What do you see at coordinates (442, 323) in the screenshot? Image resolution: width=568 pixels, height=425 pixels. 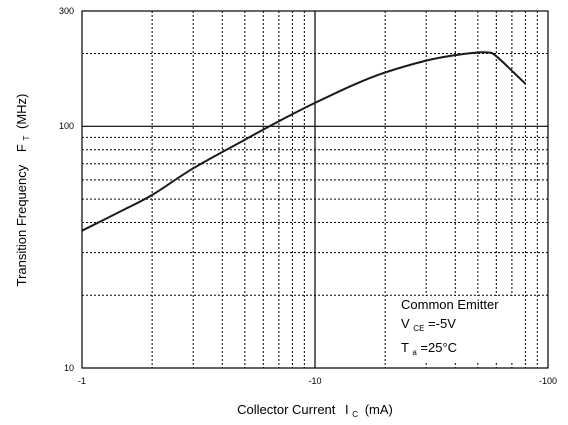 I see `annotation-vce-value: =-5V` at bounding box center [442, 323].